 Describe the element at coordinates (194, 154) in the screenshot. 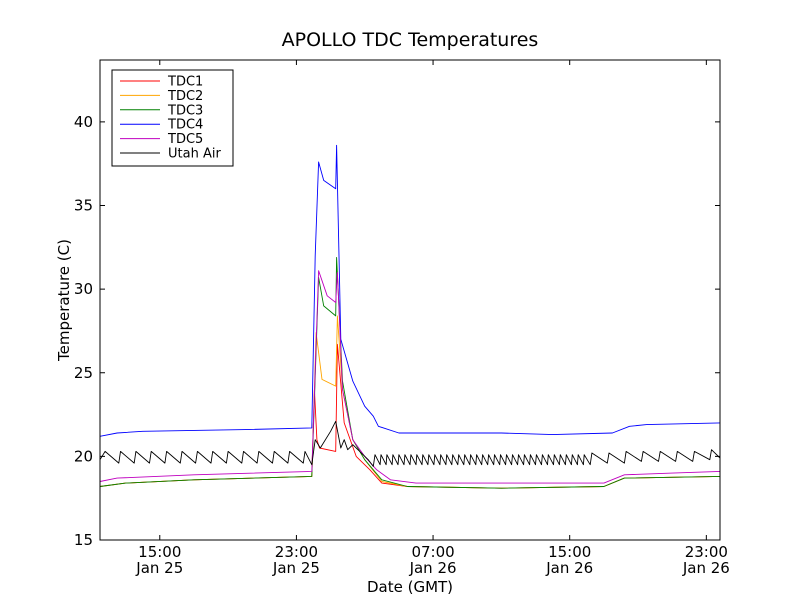

I see `legend-label-utah-air: Utah Air` at that location.